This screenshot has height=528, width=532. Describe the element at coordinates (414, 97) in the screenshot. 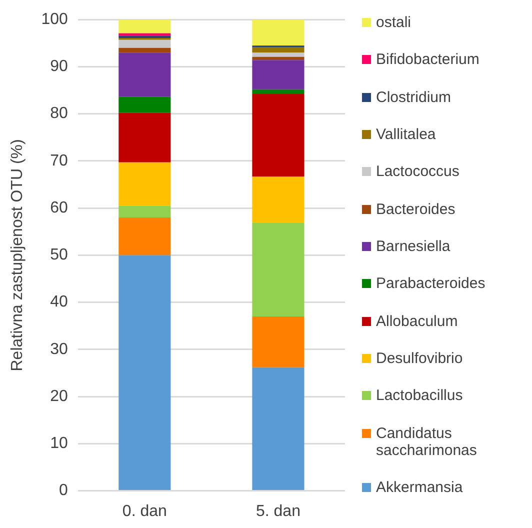

I see `legend-label: Clostridium` at that location.